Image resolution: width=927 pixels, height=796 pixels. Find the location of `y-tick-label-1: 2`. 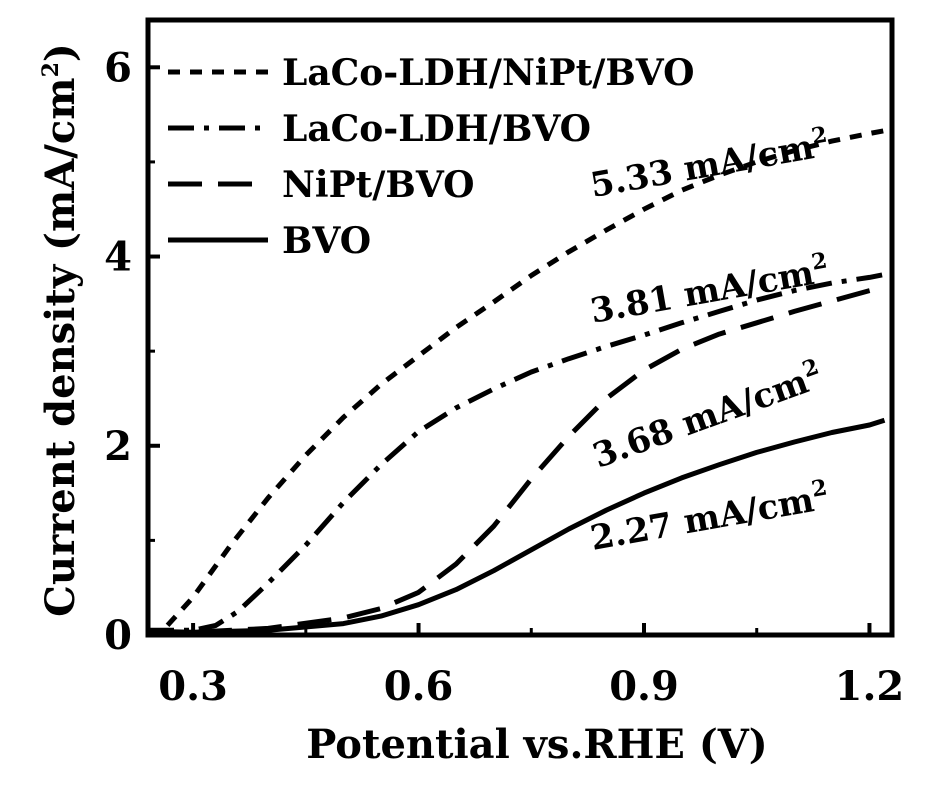

y-tick-label-1: 2 is located at coordinates (118, 446).